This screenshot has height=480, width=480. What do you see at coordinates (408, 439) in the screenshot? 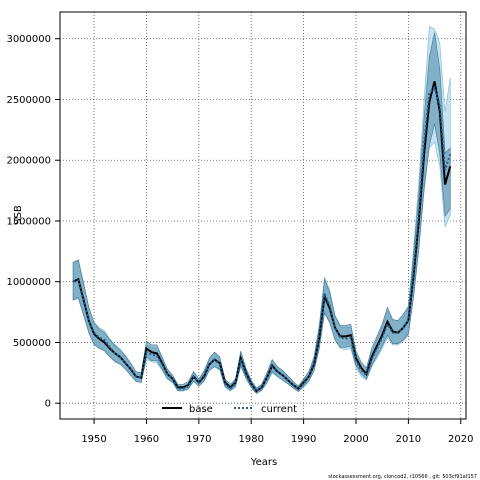
I see `x-tick-label: 2010` at bounding box center [408, 439].